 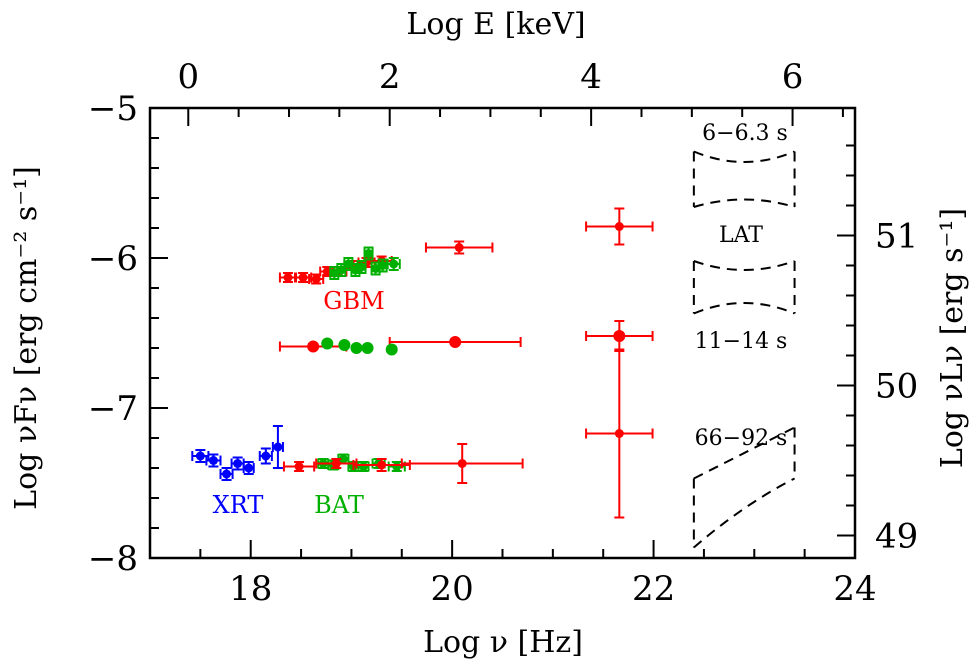 I want to click on right-tick-label: 50, so click(x=896, y=387).